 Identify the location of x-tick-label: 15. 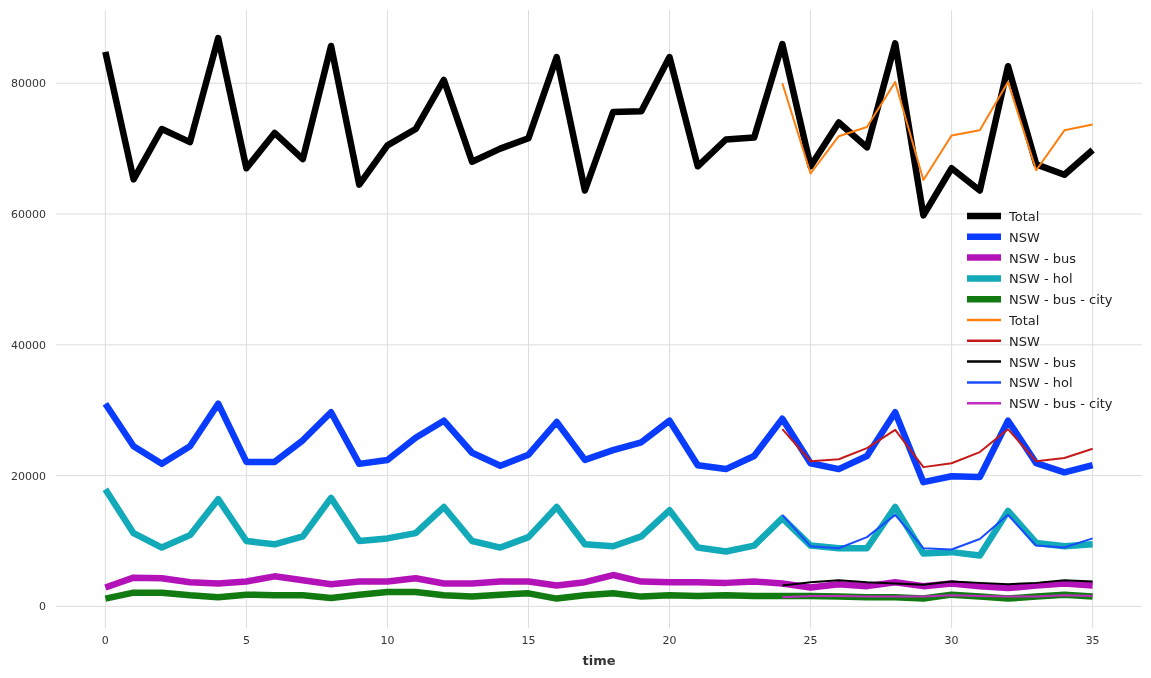
(528, 640).